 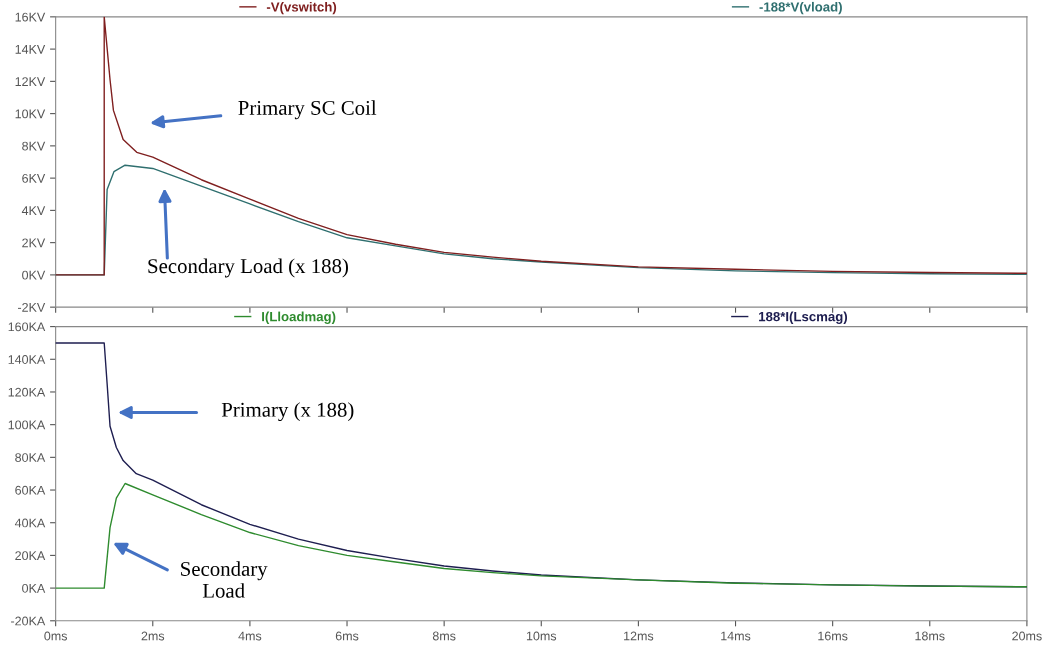 I want to click on x-tick-label: 2ms, so click(x=153, y=636).